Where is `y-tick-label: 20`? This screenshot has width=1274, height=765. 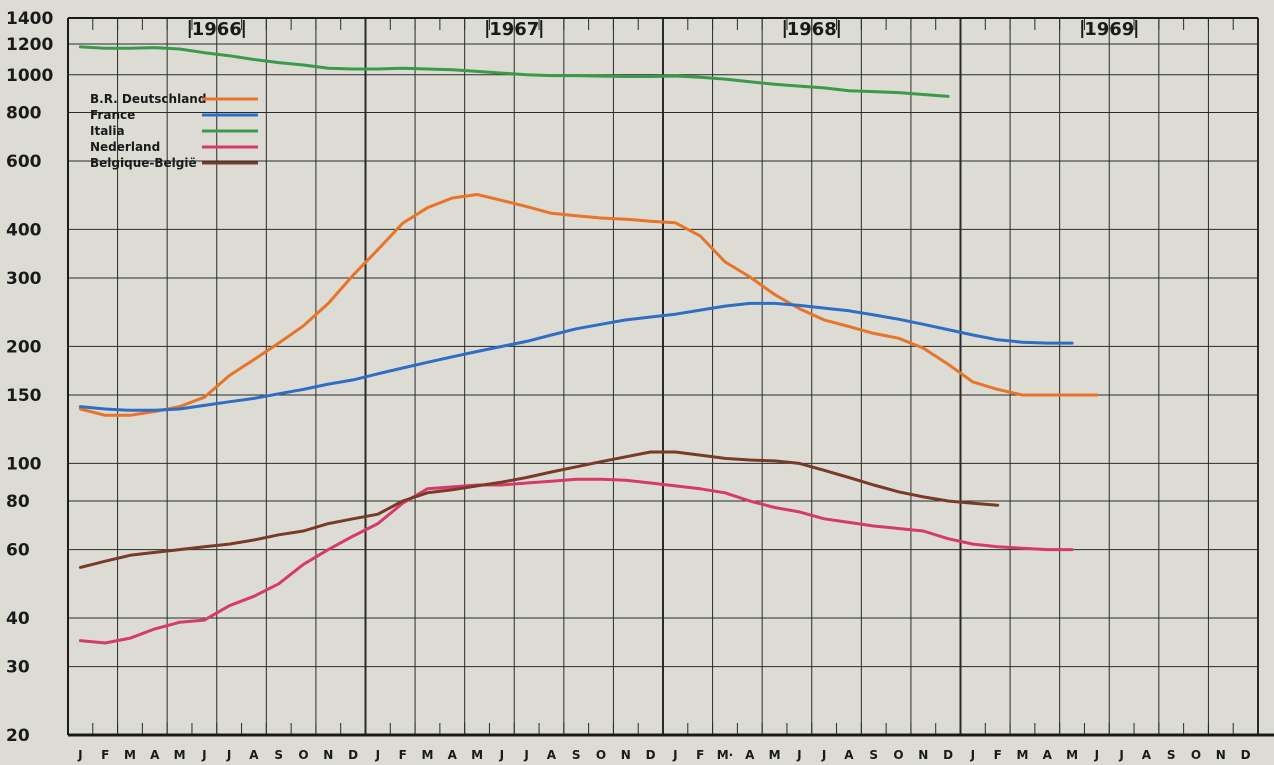
y-tick-label: 20 is located at coordinates (18, 736).